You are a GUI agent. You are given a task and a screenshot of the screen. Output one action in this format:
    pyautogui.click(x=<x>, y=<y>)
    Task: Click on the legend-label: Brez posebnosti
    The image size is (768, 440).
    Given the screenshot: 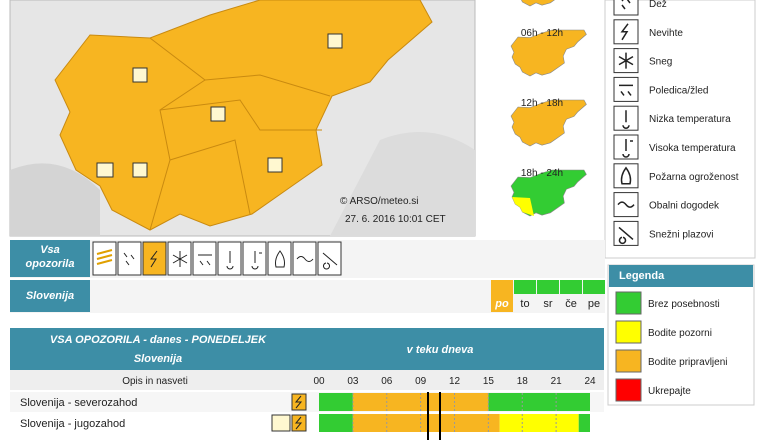 What is the action you would take?
    pyautogui.click(x=684, y=304)
    